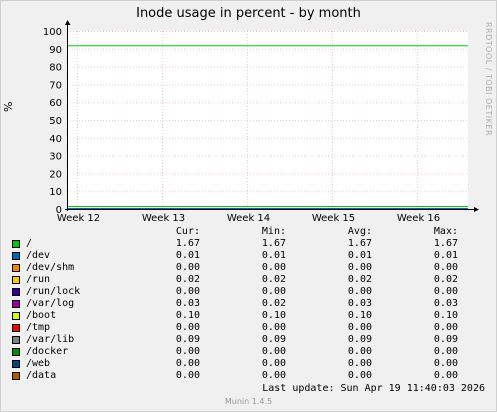 Image resolution: width=497 pixels, height=412 pixels. What do you see at coordinates (445, 255) in the screenshot?
I see `legend-max-value: 0.01` at bounding box center [445, 255].